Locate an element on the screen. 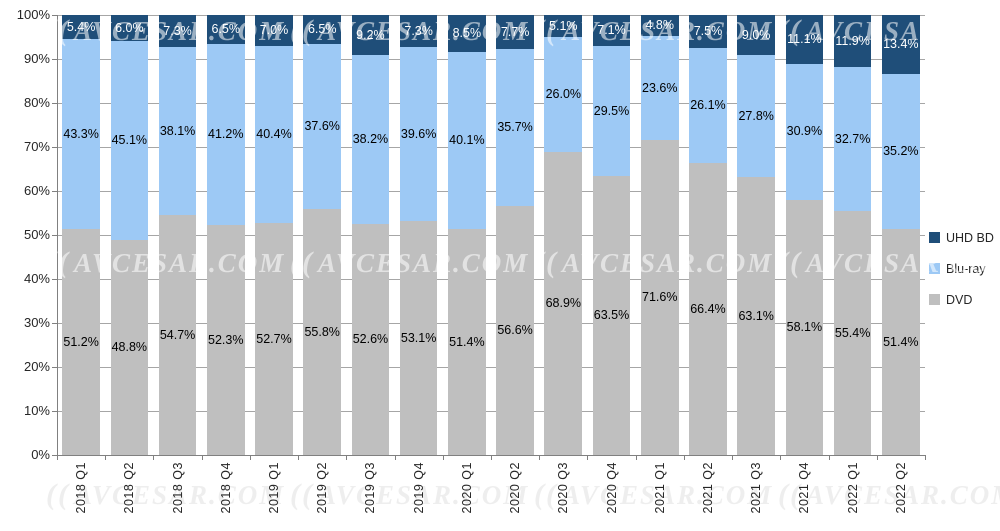 The width and height of the screenshot is (1000, 531). bar-segment-uhd-bd: 9.0% is located at coordinates (756, 35).